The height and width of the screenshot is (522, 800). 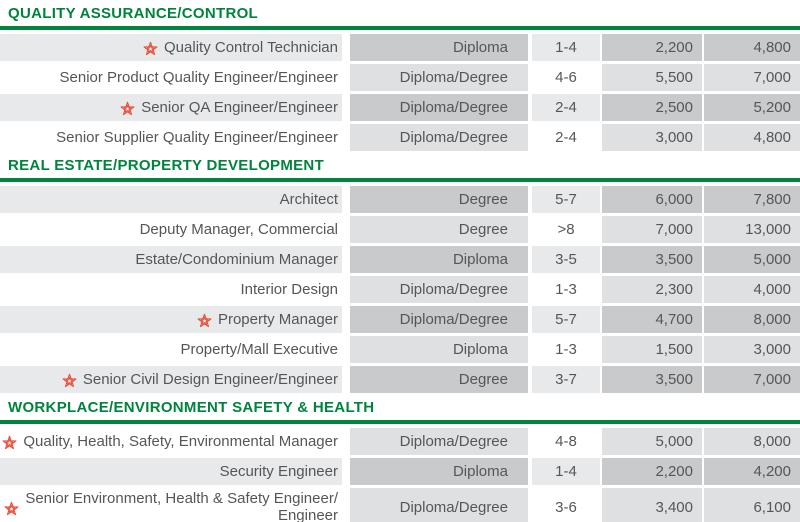 What do you see at coordinates (566, 229) in the screenshot?
I see `experience-cell: >8` at bounding box center [566, 229].